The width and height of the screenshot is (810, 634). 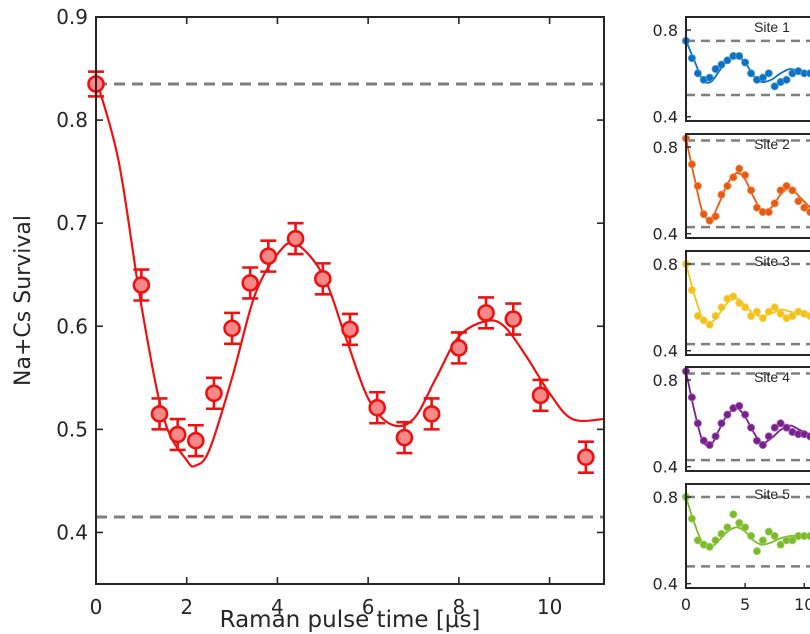 I want to click on y-tick: 0.9, so click(x=330, y=17).